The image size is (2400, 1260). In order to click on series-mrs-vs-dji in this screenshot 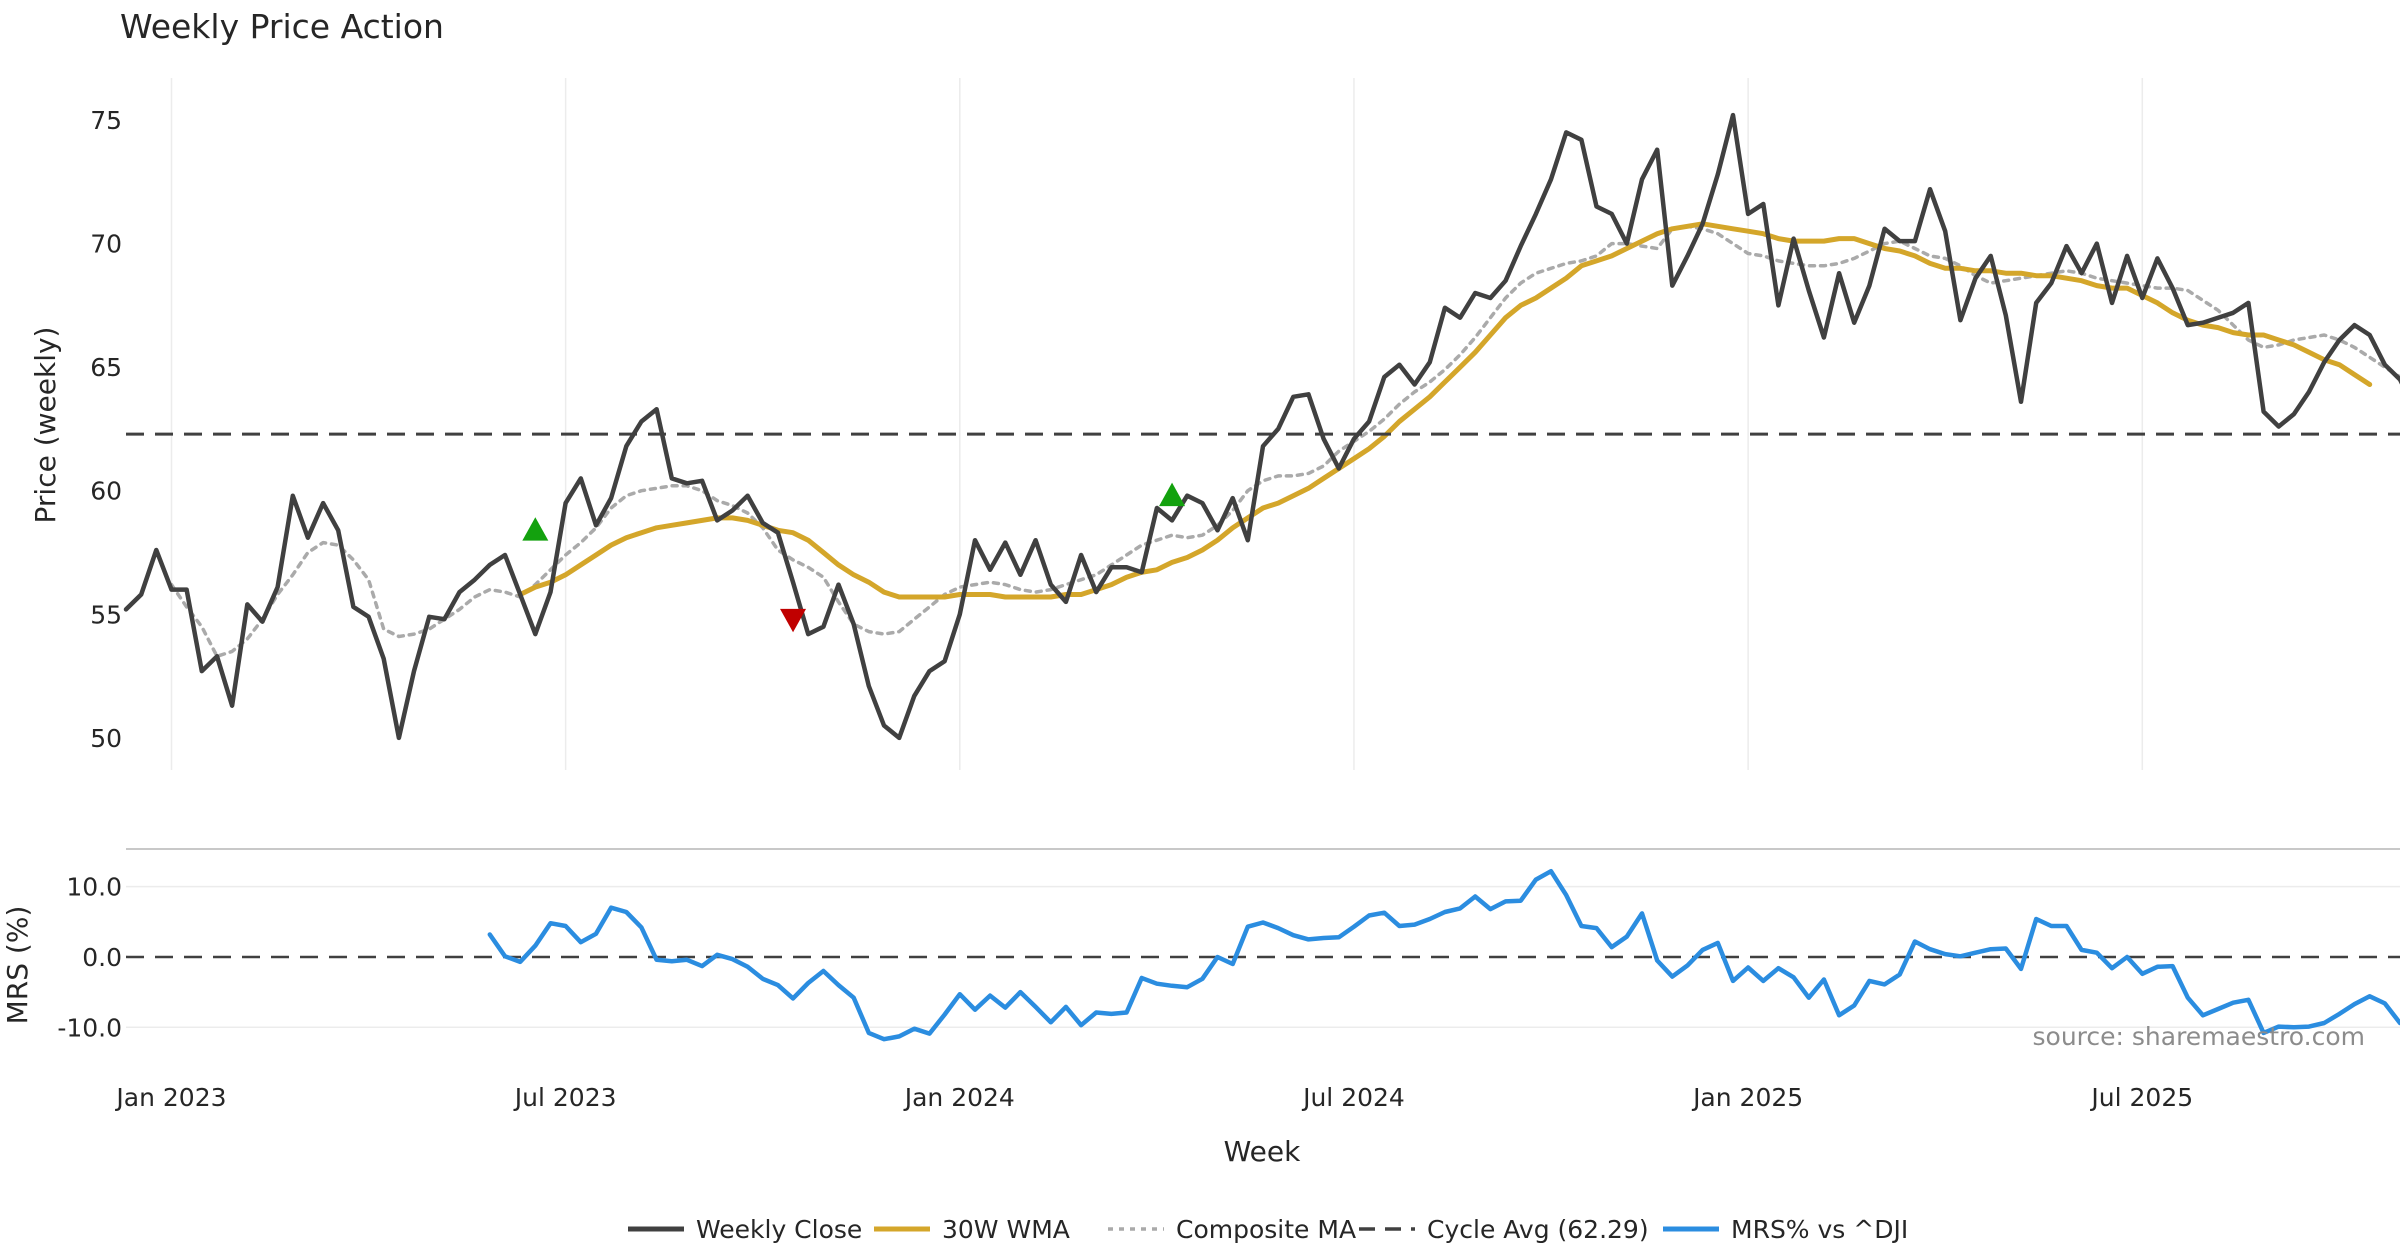, I will do `click(1443, 955)`.